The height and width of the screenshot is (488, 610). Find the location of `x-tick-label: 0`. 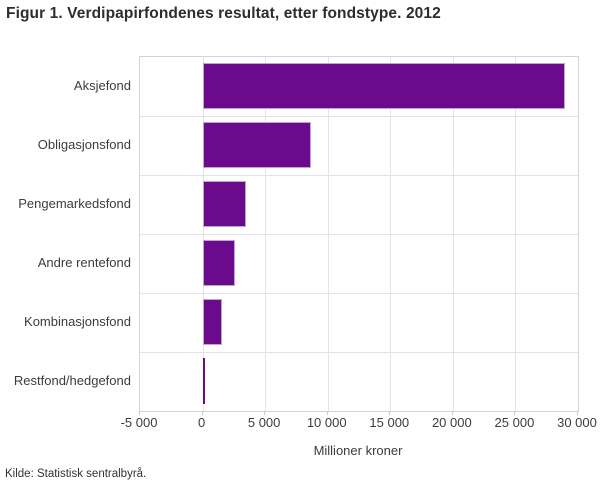

x-tick-label: 0 is located at coordinates (201, 422).